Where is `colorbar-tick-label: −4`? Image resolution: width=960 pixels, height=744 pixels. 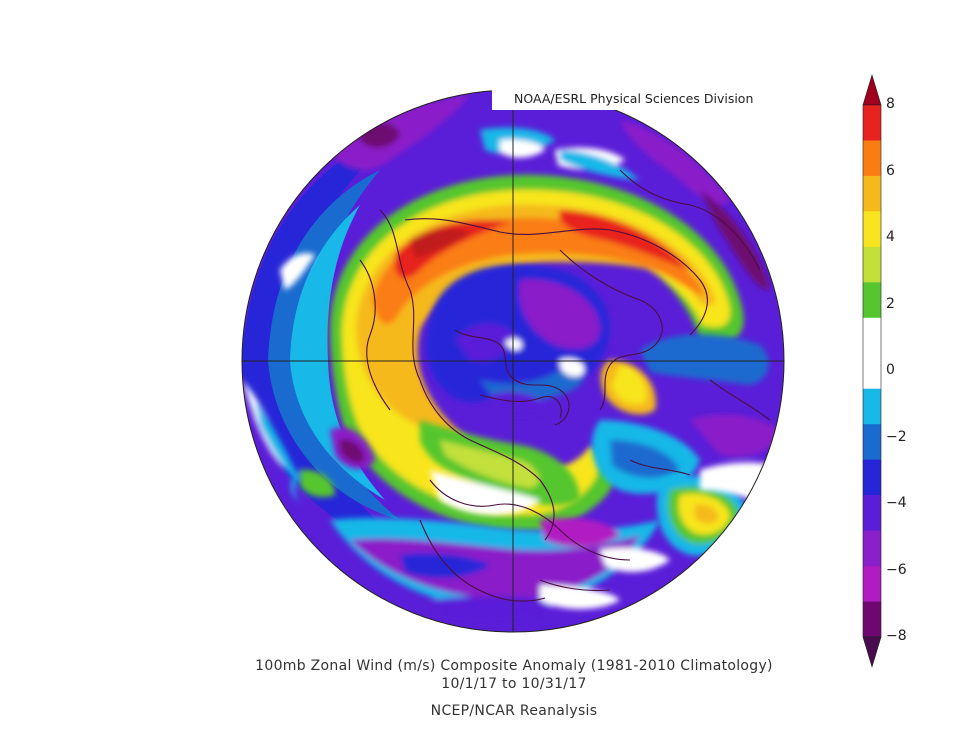 colorbar-tick-label: −4 is located at coordinates (896, 503).